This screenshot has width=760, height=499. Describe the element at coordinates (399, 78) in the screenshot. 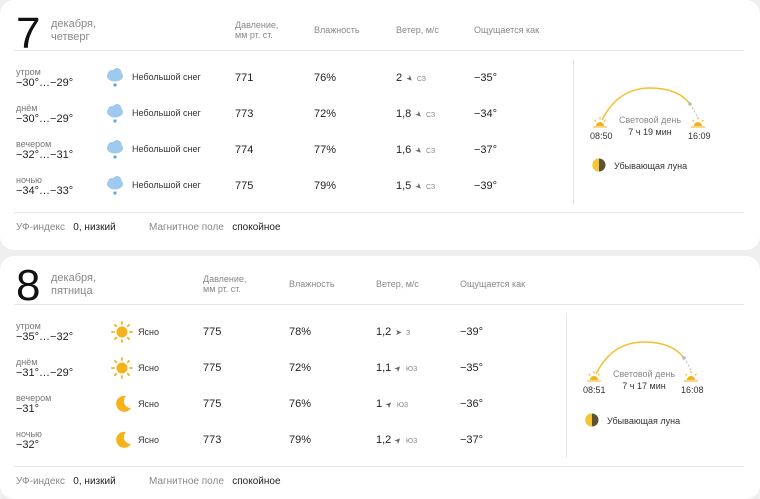

I see `wind-speed: 2` at that location.